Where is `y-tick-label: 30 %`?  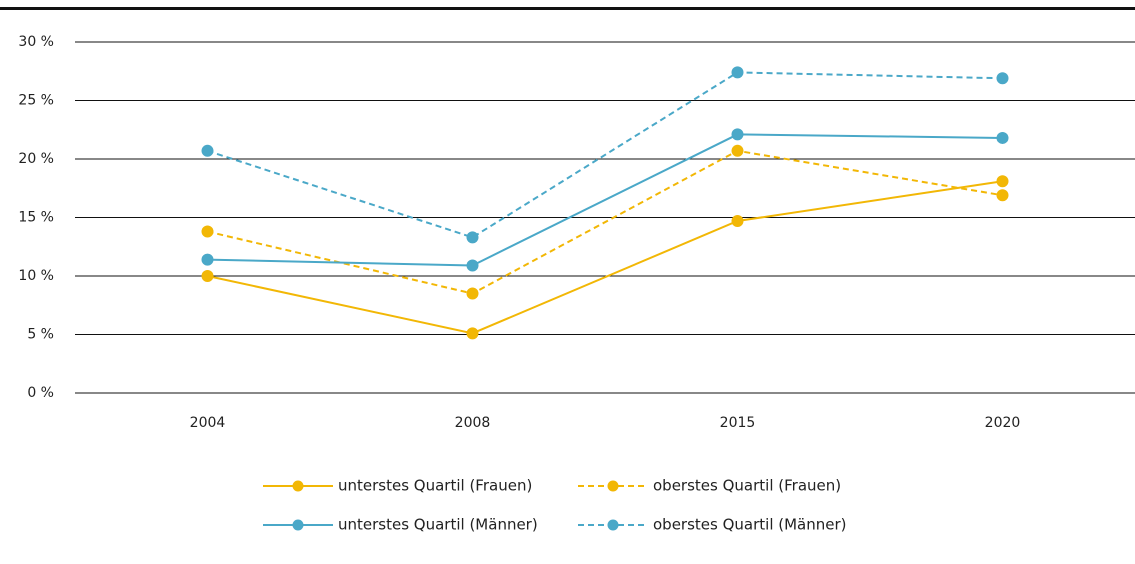 y-tick-label: 30 % is located at coordinates (36, 42).